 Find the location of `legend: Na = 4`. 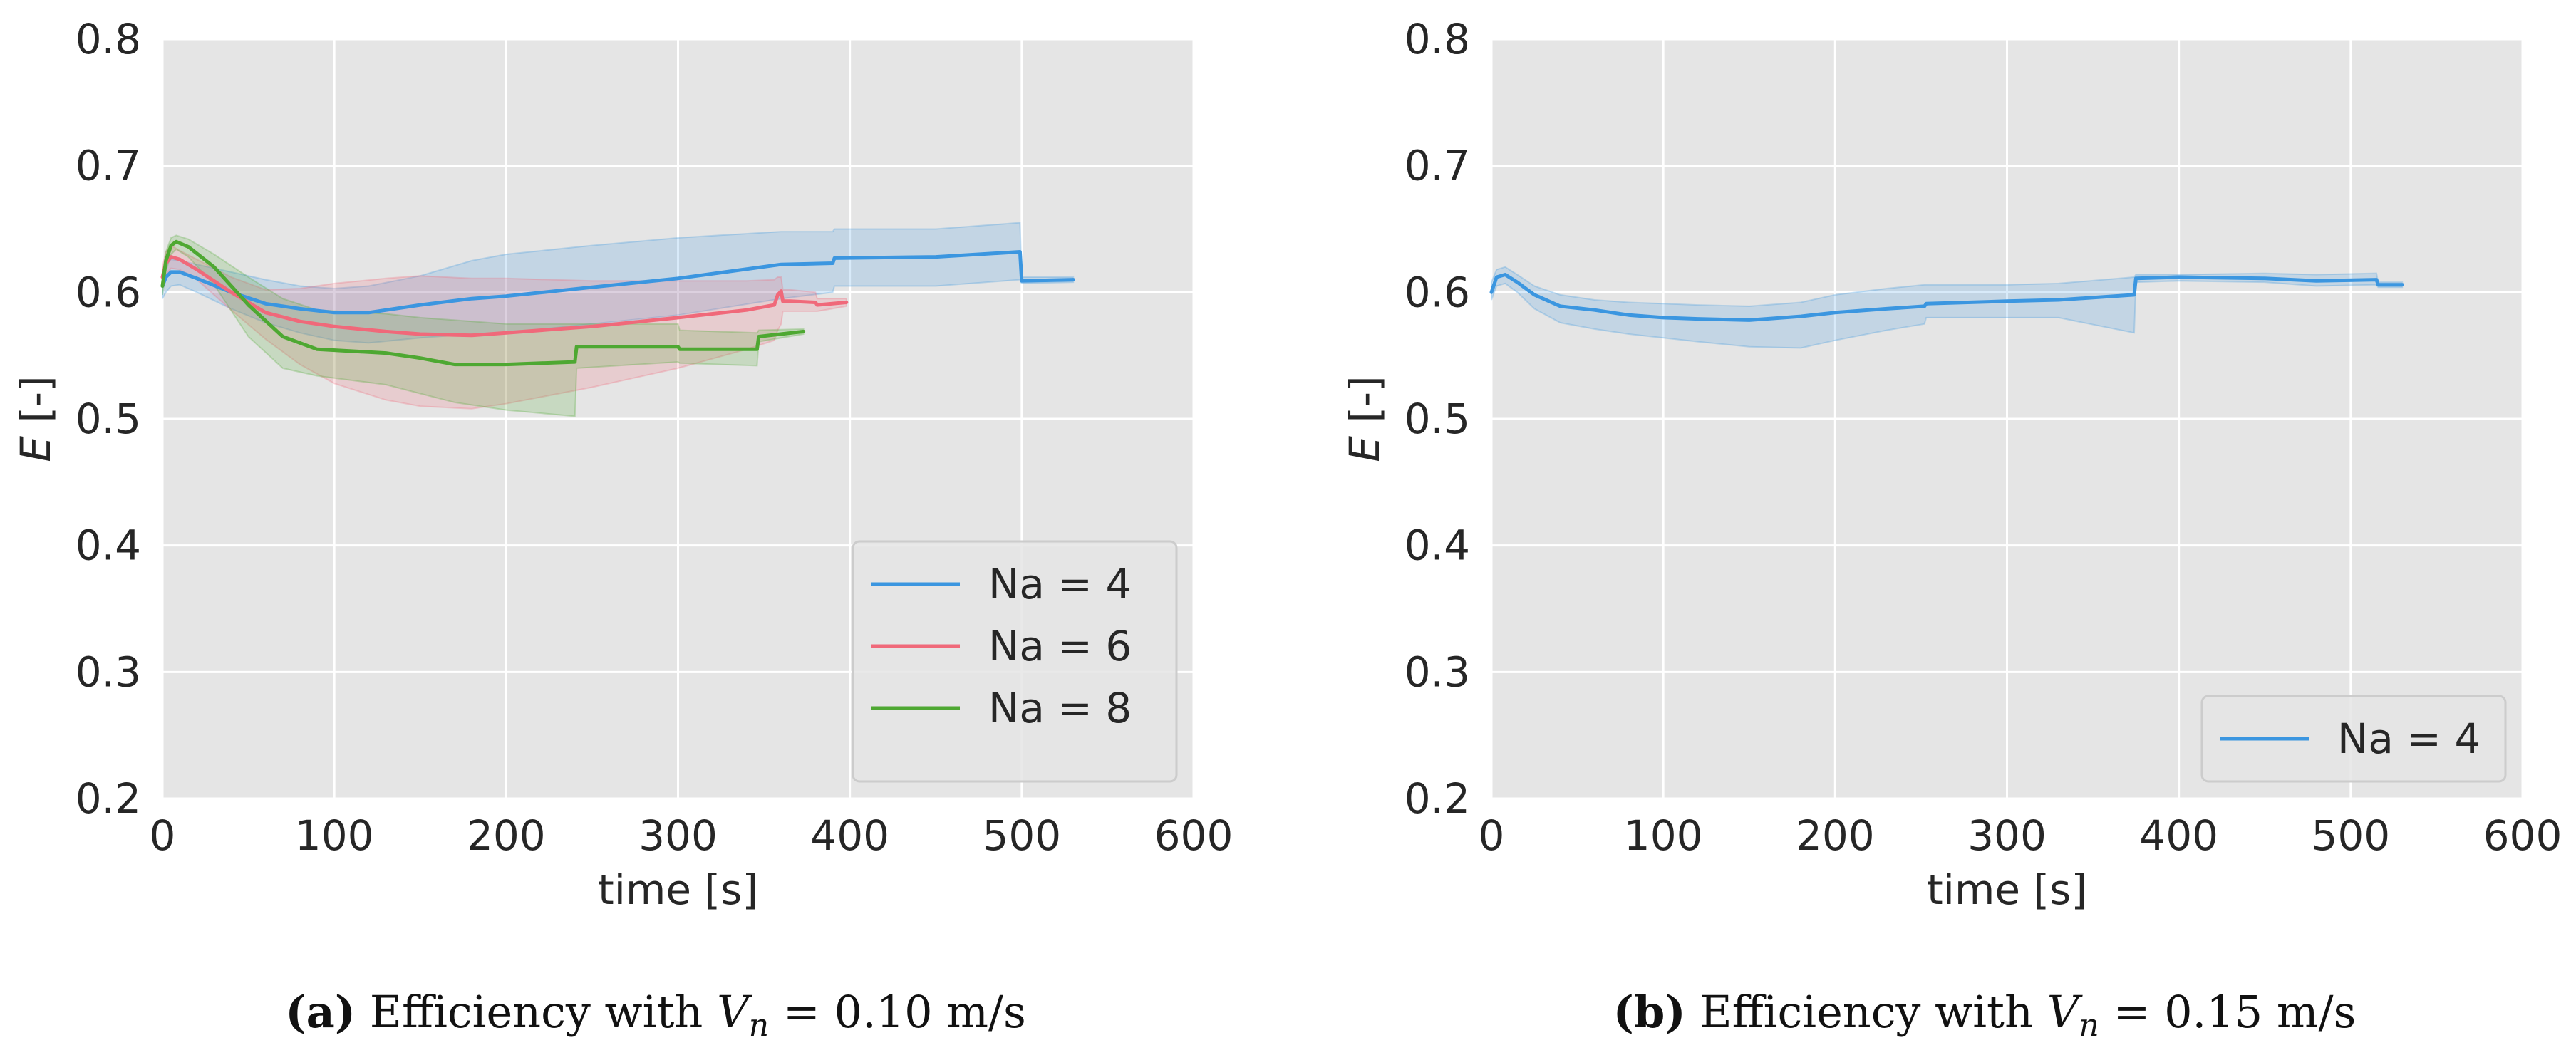

legend: Na = 4 is located at coordinates (2353, 739).